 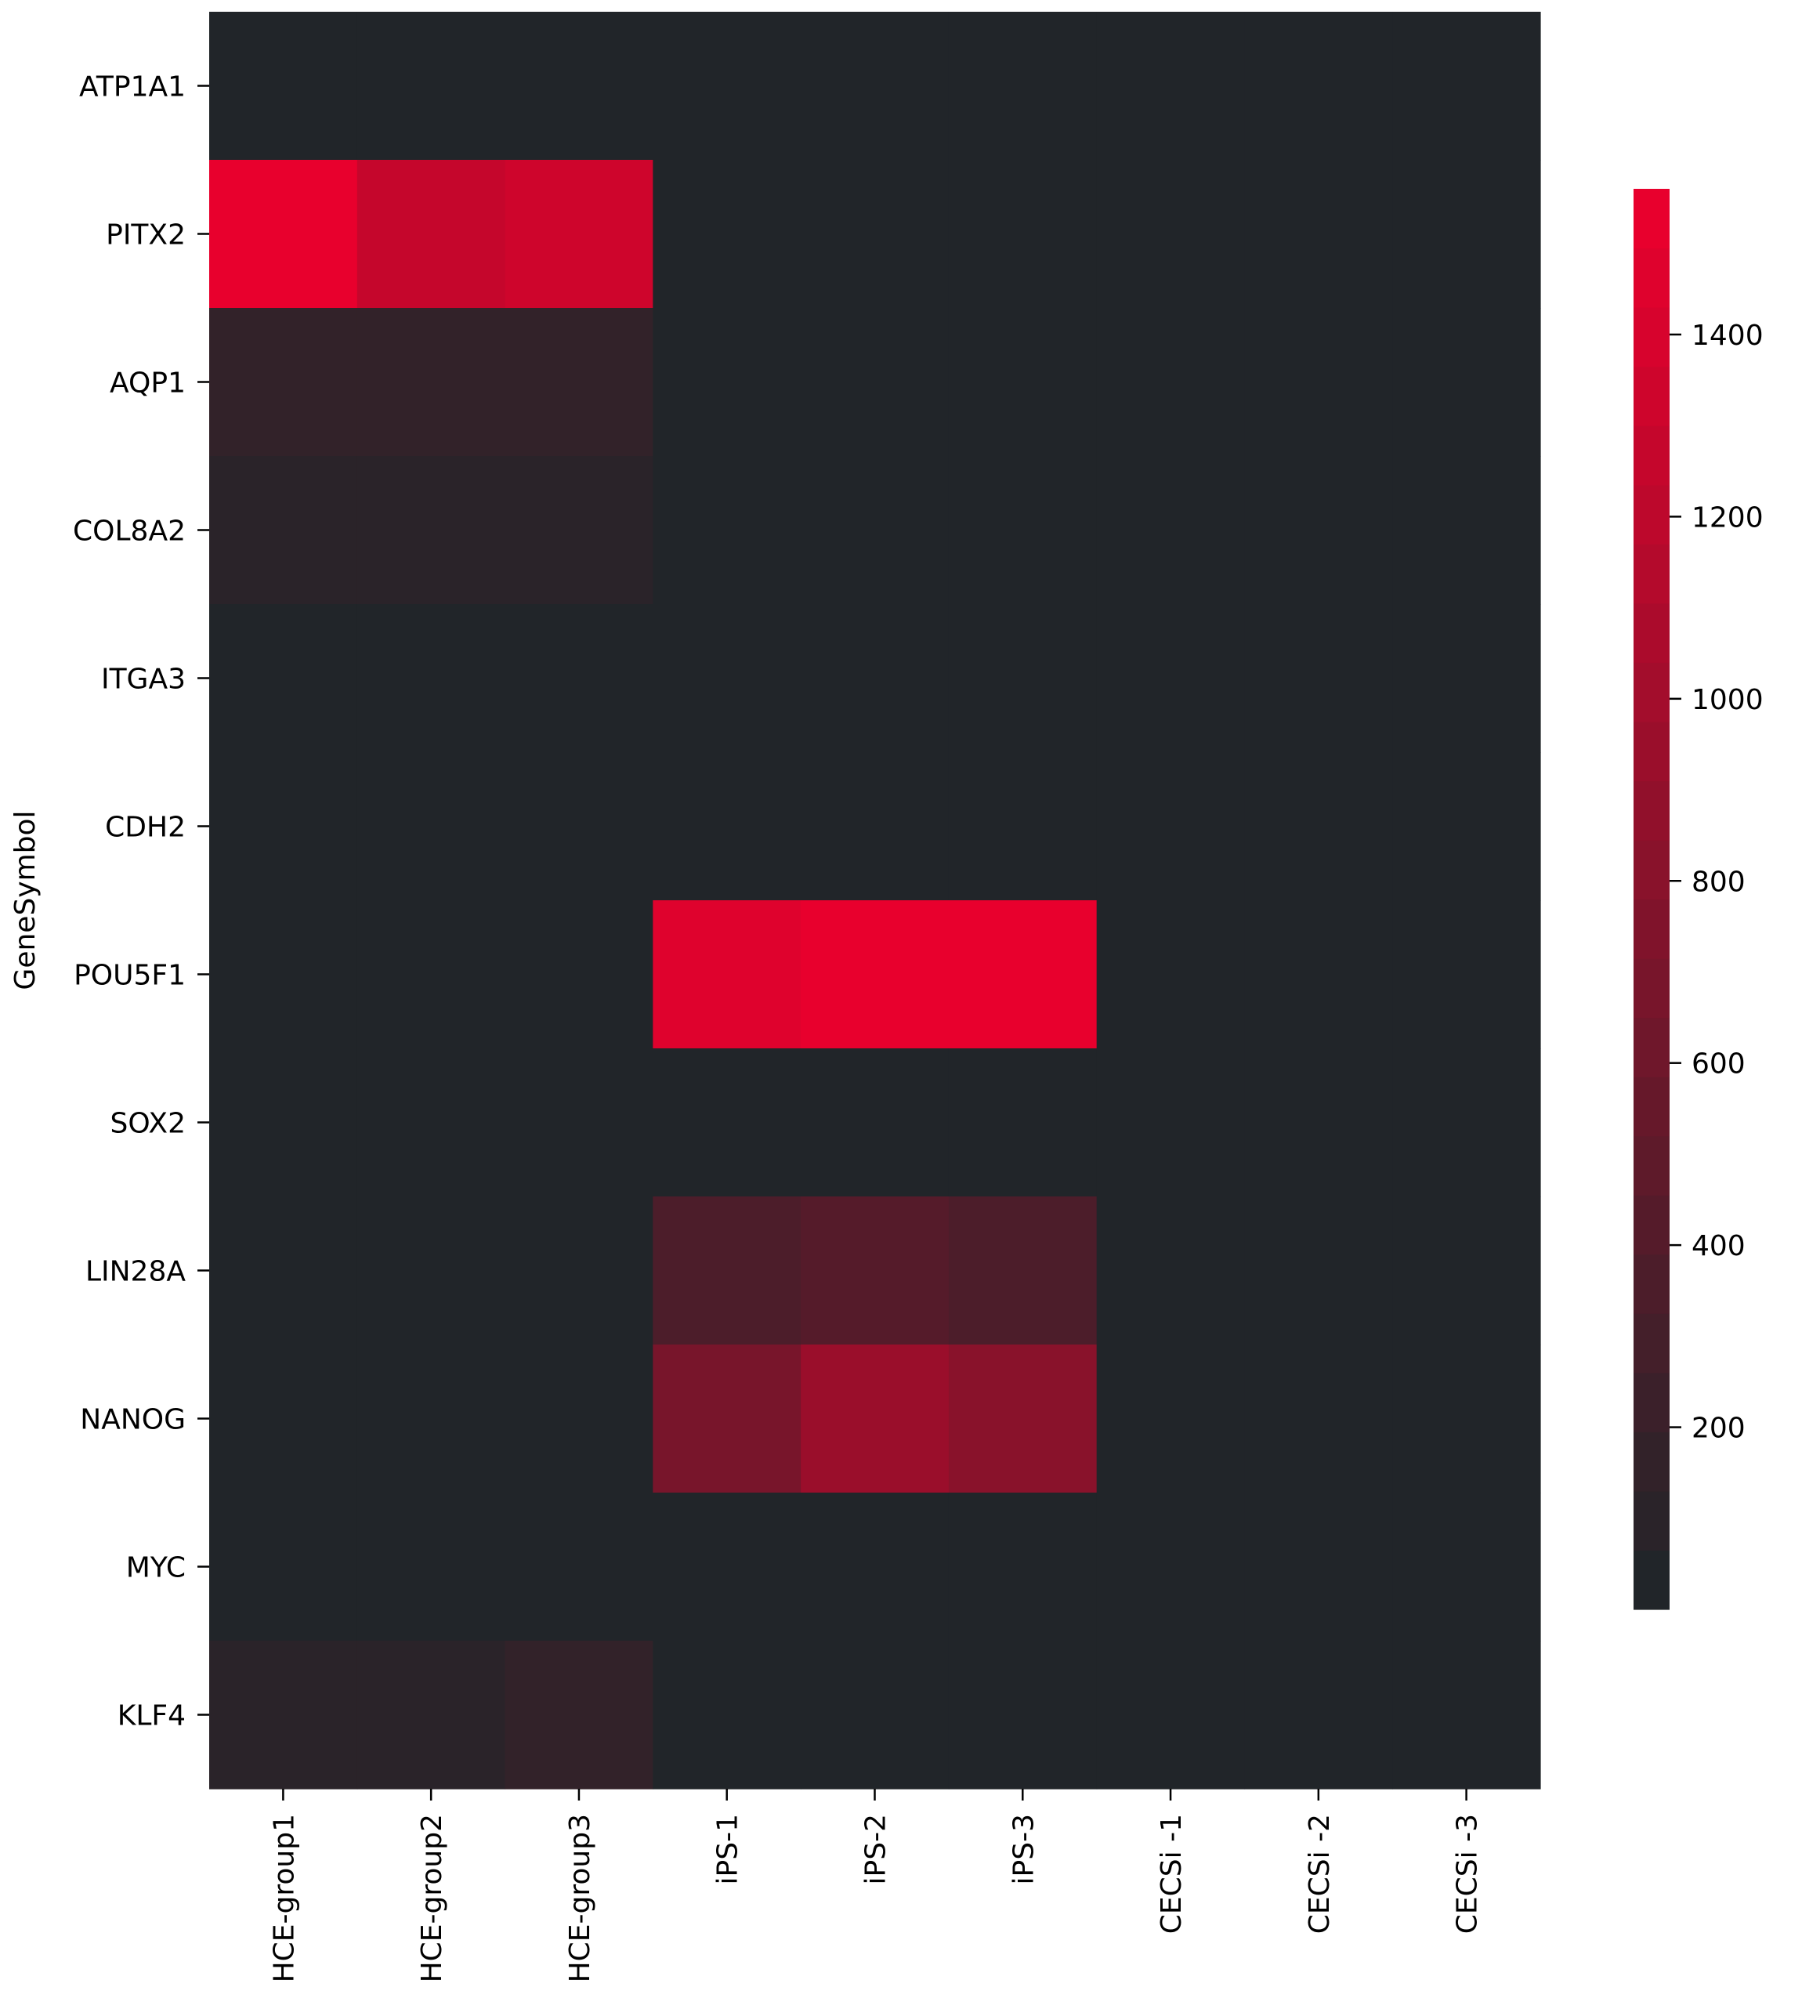 I want to click on y-tick-label: ITGA3, so click(x=143, y=680).